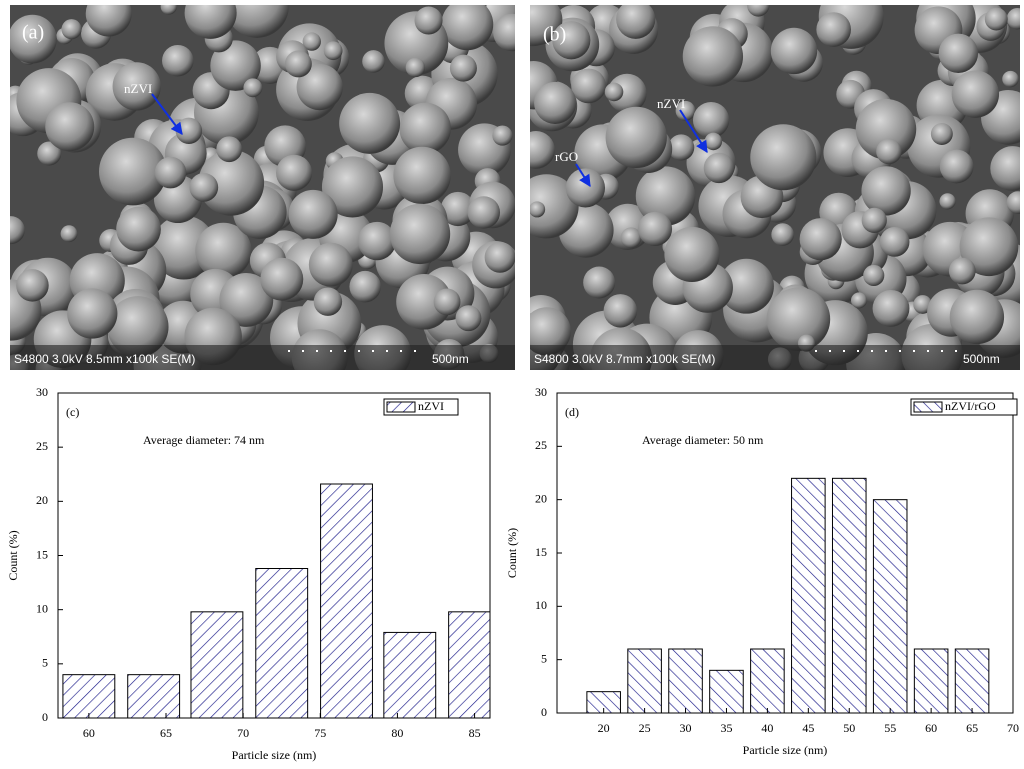 The width and height of the screenshot is (1024, 769). I want to click on legend-swatch, so click(928, 407).